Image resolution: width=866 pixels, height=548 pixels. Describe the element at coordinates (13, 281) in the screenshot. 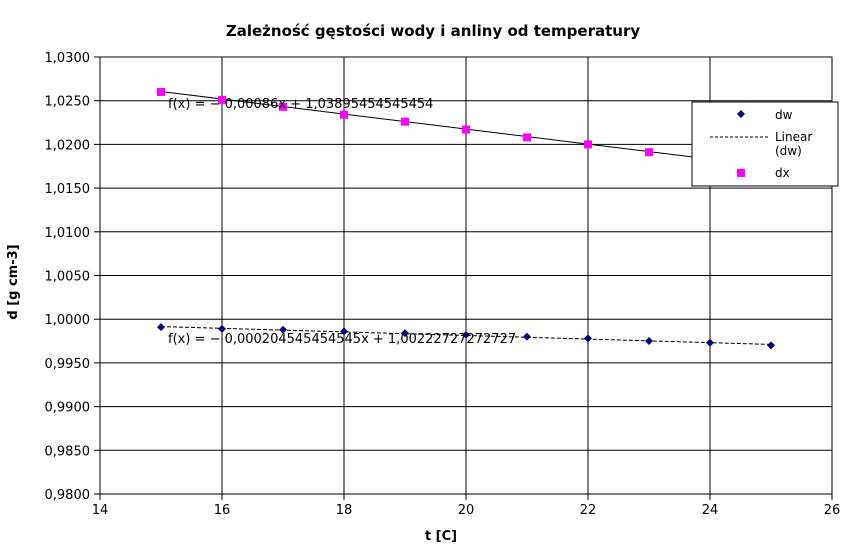

I see `y-axis-label: d [g cm-3]` at that location.